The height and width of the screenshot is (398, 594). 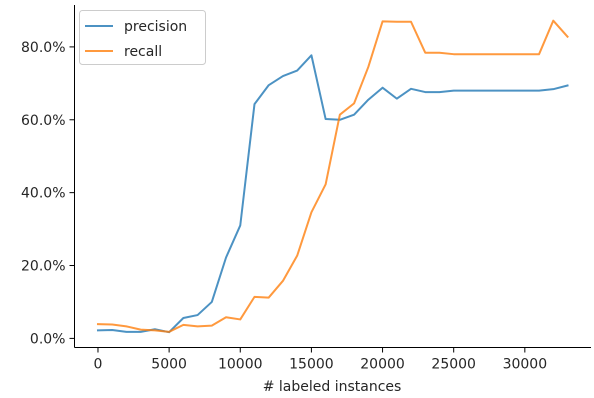 I want to click on x-tick-label: 20000, so click(x=382, y=365).